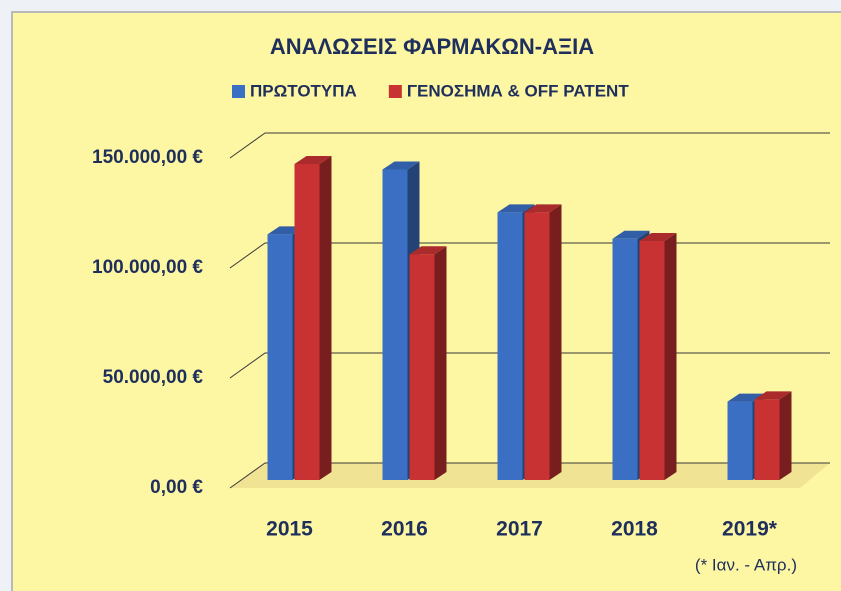 The width and height of the screenshot is (841, 591). Describe the element at coordinates (147, 267) in the screenshot. I see `y-tick-label: 100.000,00 €` at that location.